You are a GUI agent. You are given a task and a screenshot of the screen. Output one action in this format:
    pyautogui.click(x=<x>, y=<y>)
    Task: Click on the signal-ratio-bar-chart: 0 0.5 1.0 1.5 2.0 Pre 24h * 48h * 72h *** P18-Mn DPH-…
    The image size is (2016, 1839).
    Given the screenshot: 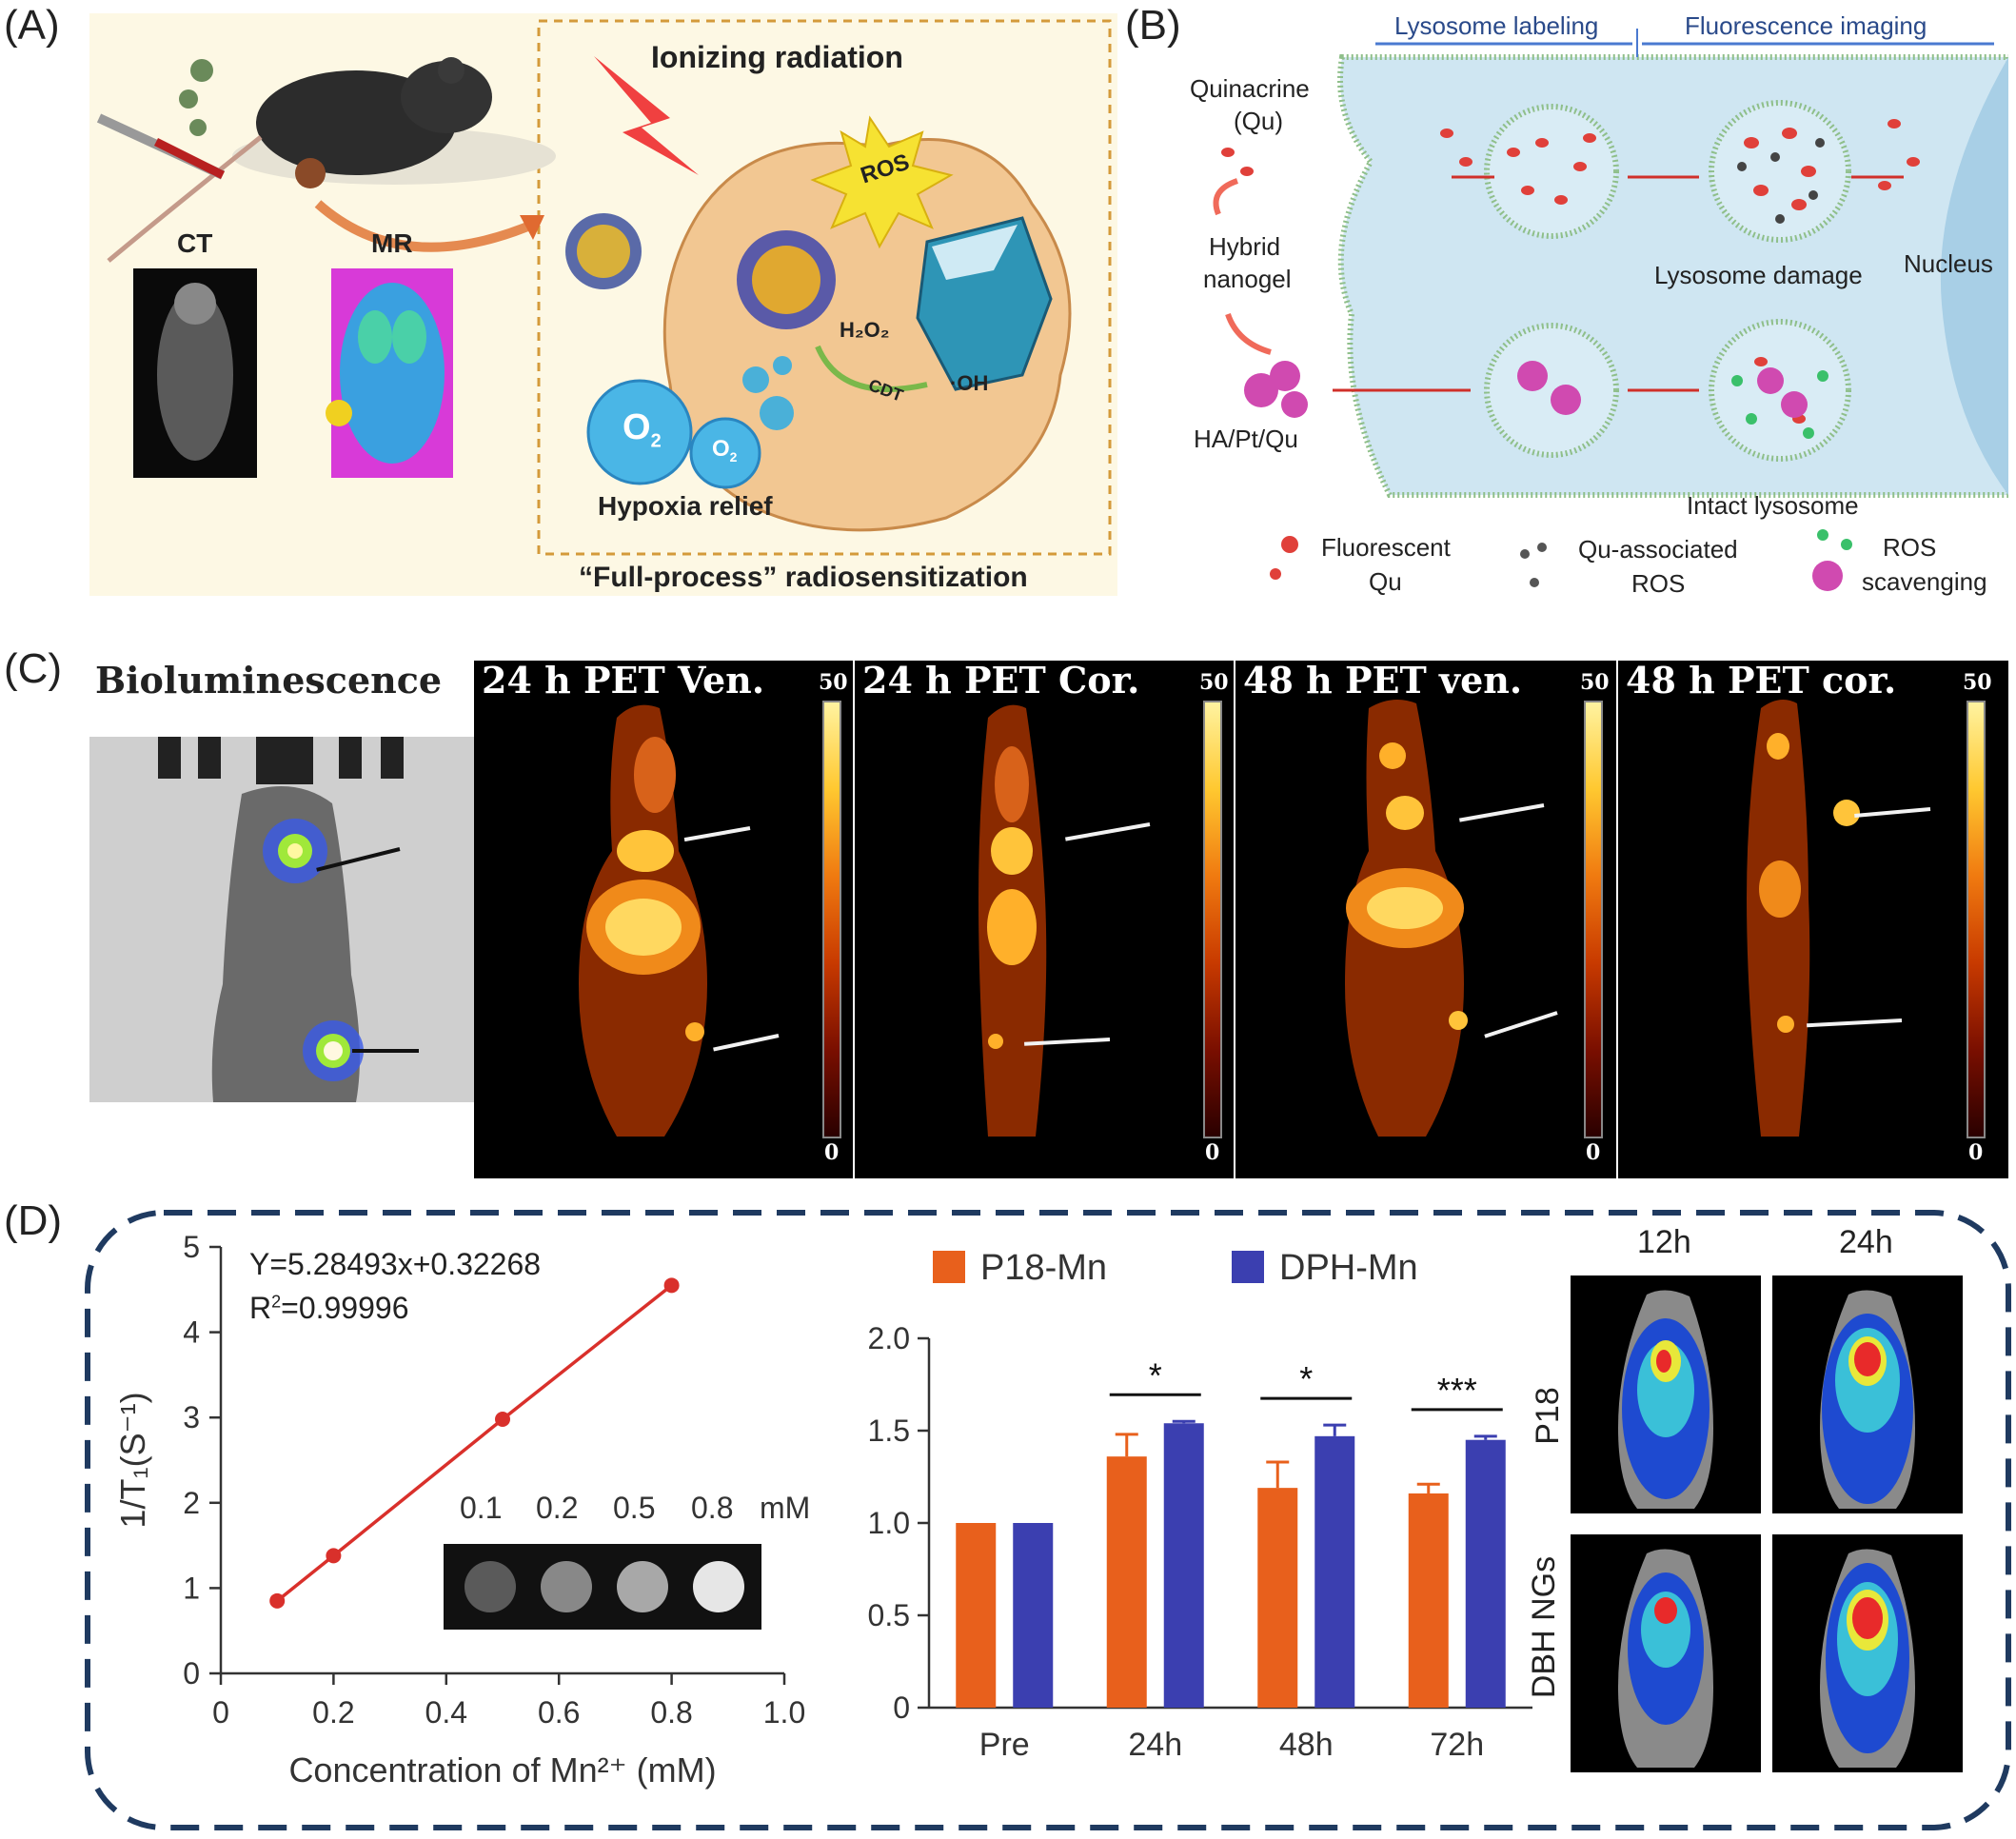 What is the action you would take?
    pyautogui.click(x=1200, y=1505)
    